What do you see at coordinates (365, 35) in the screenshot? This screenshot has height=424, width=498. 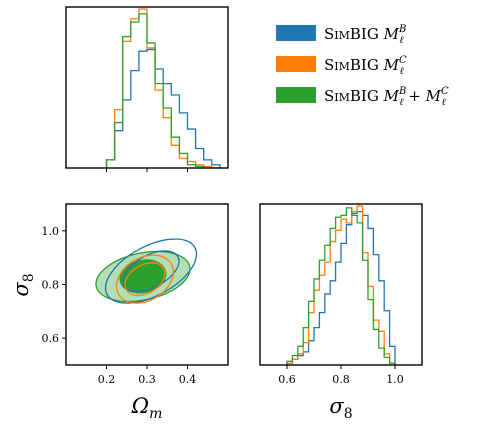 I see `legend-label-0: SIMBIG MB ℓ` at bounding box center [365, 35].